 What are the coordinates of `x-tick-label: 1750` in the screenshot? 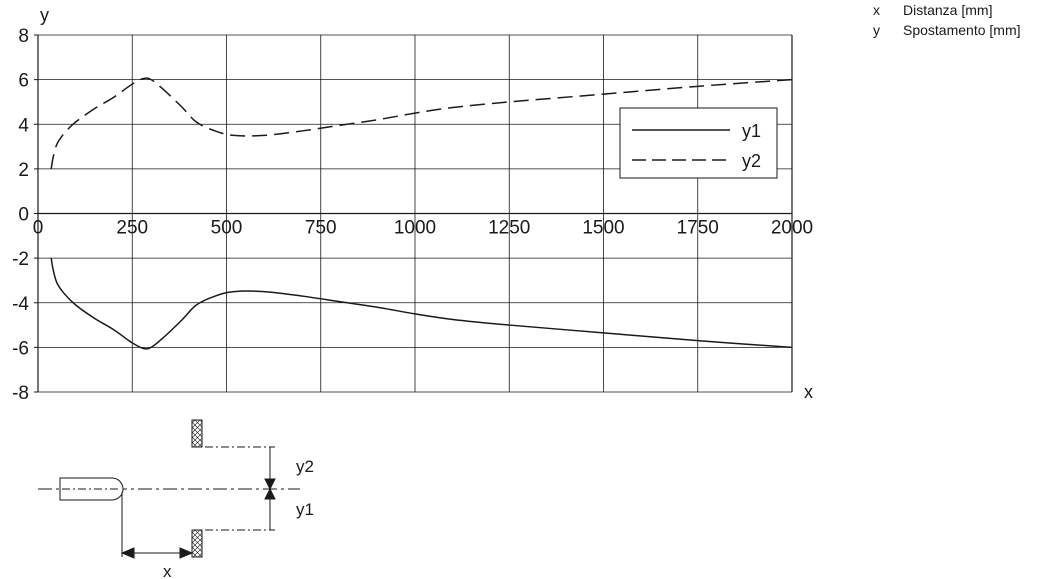 It's located at (698, 228).